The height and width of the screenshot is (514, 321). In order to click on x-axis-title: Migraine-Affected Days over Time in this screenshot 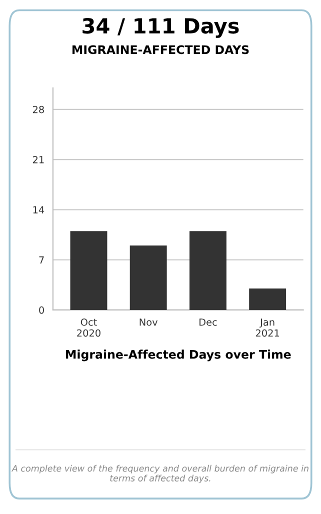, I will do `click(178, 356)`.